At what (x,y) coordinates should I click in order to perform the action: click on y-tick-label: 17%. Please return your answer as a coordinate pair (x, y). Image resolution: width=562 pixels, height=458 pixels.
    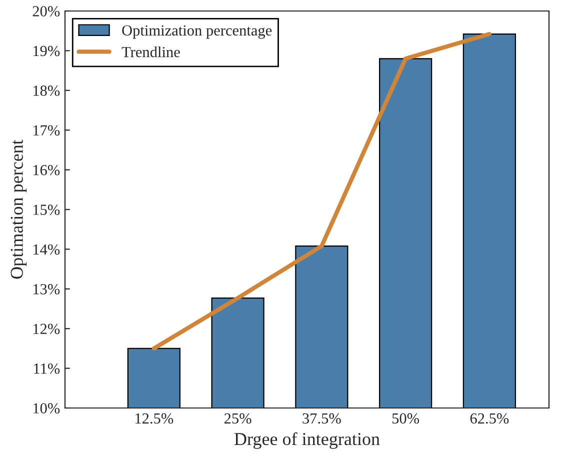
    Looking at the image, I should click on (46, 130).